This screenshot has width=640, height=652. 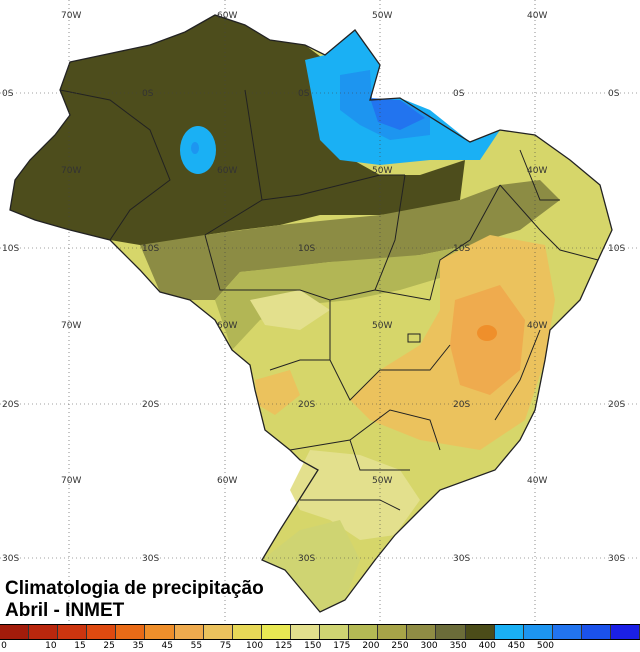 I want to click on legend-bar, so click(x=320, y=632).